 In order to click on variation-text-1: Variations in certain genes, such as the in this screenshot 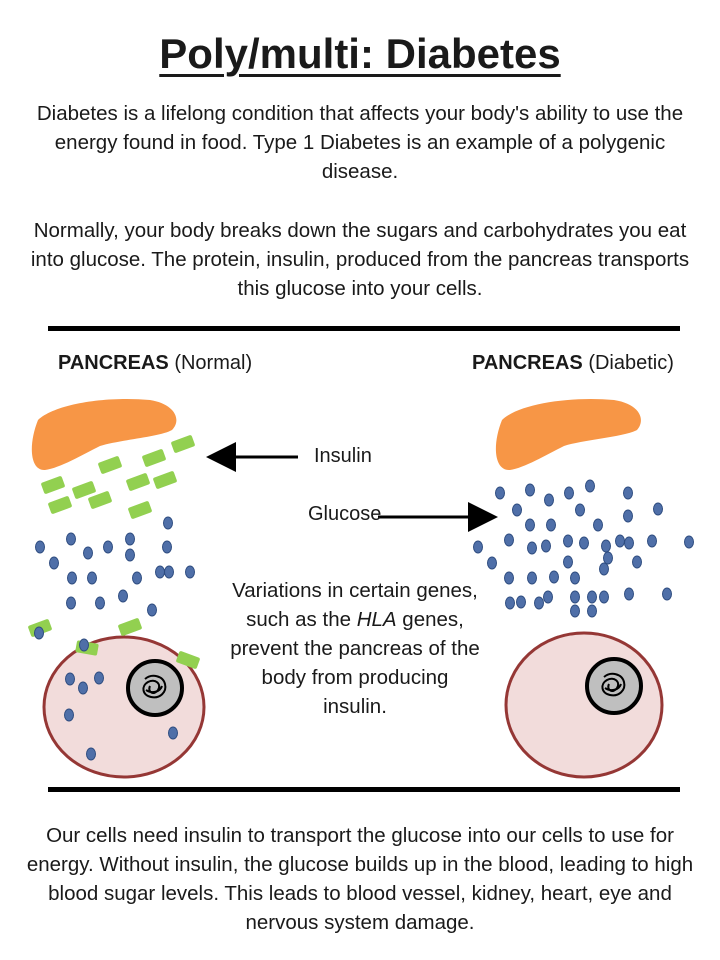, I will do `click(355, 605)`.